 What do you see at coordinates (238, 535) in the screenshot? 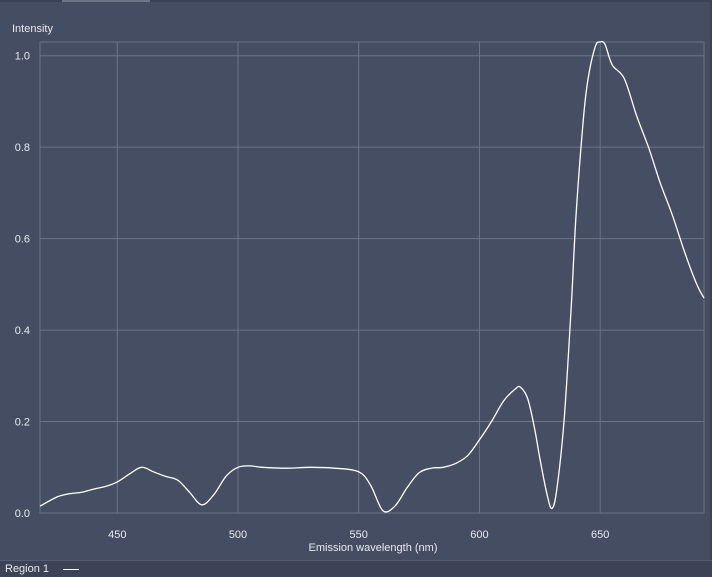
I see `x-tick-label: 500` at bounding box center [238, 535].